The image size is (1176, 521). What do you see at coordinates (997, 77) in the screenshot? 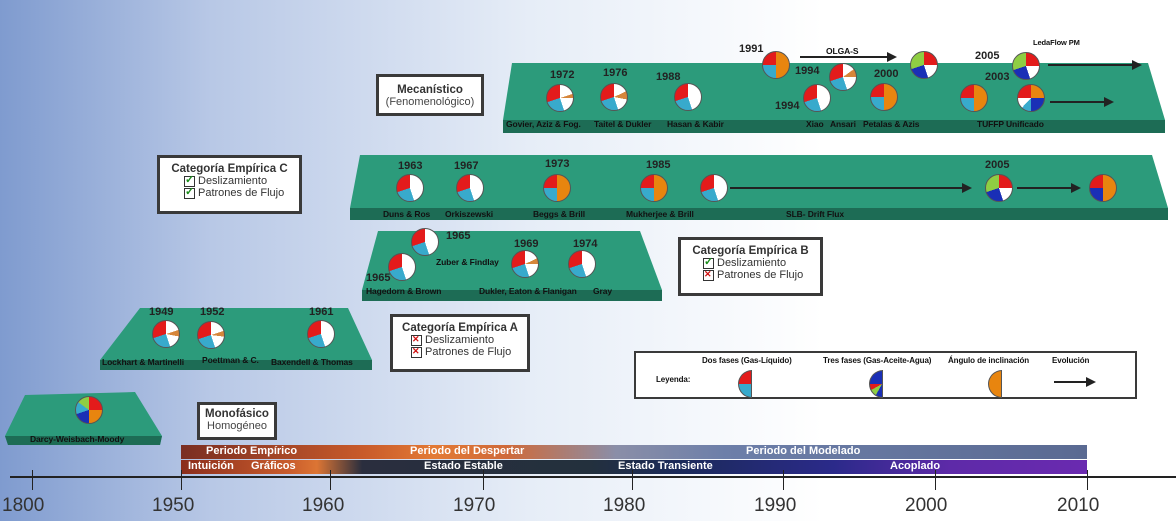
I see `year-label: 2003` at bounding box center [997, 77].